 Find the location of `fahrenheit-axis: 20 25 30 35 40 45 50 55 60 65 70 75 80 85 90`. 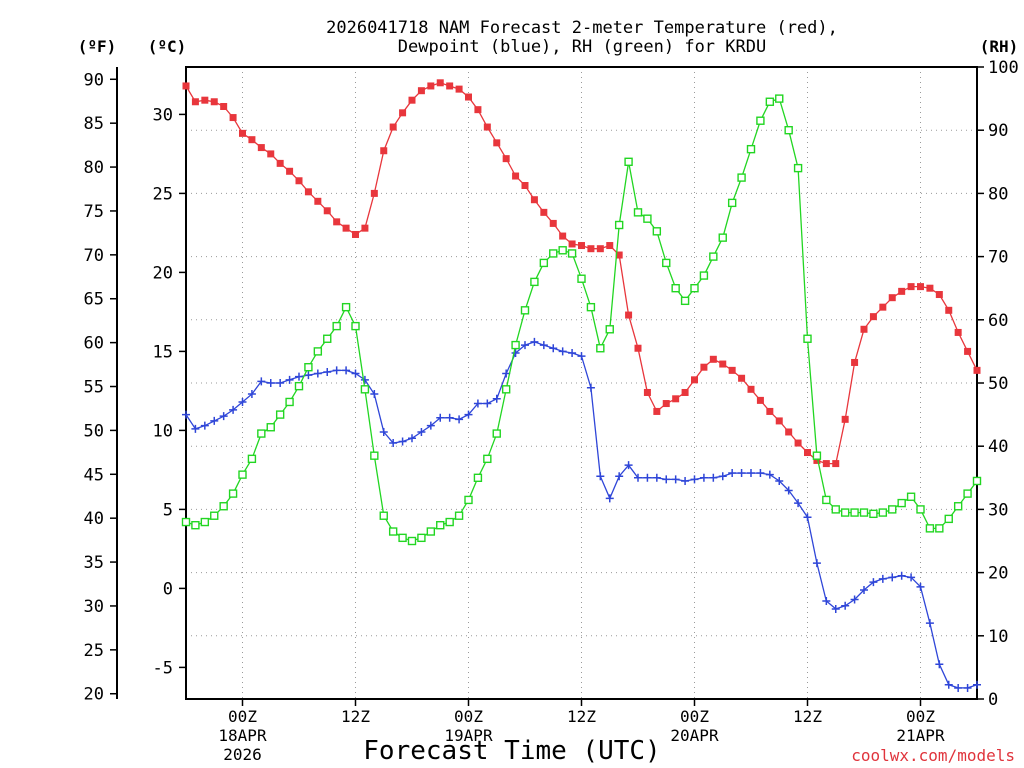

fahrenheit-axis: 20 25 30 35 40 45 50 55 60 65 70 75 80 85 90 is located at coordinates (100, 387).